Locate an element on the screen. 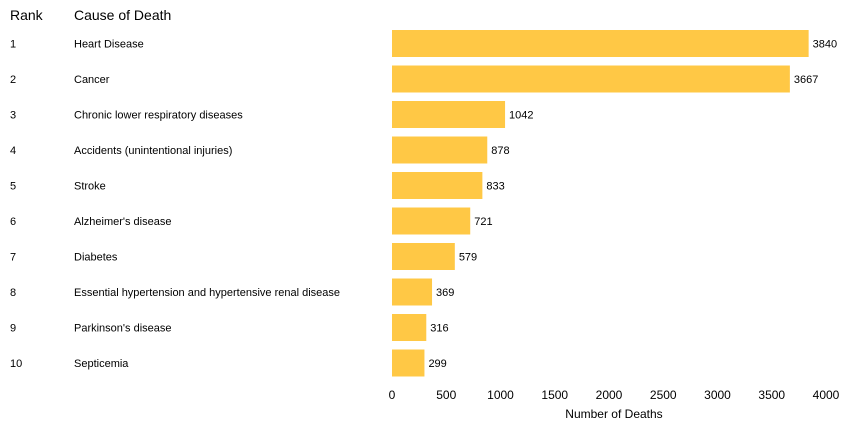 This screenshot has height=430, width=843. rank-label: 6 is located at coordinates (13, 222).